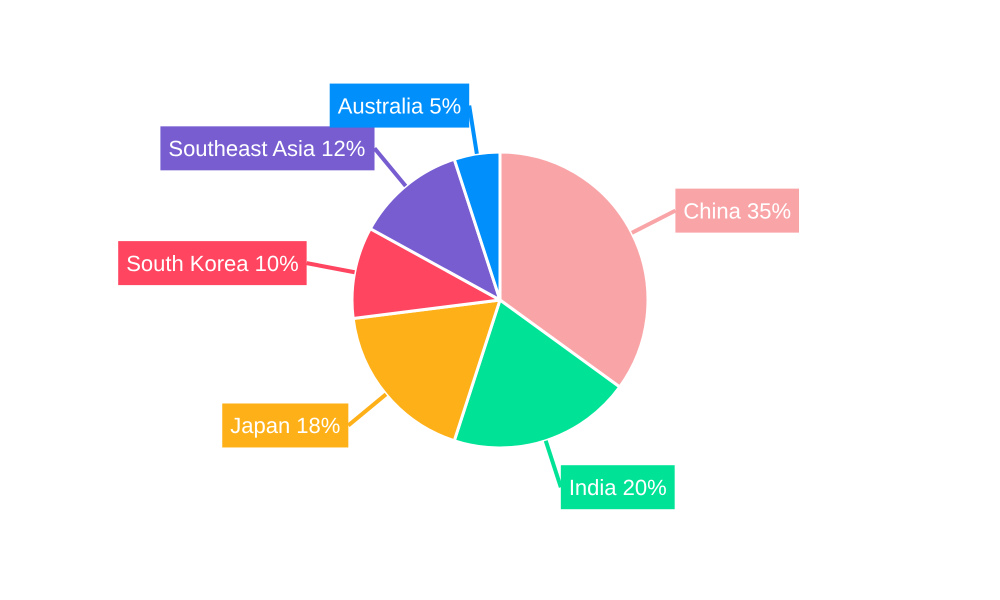  I want to click on slice-label: South Korea 10%, so click(212, 263).